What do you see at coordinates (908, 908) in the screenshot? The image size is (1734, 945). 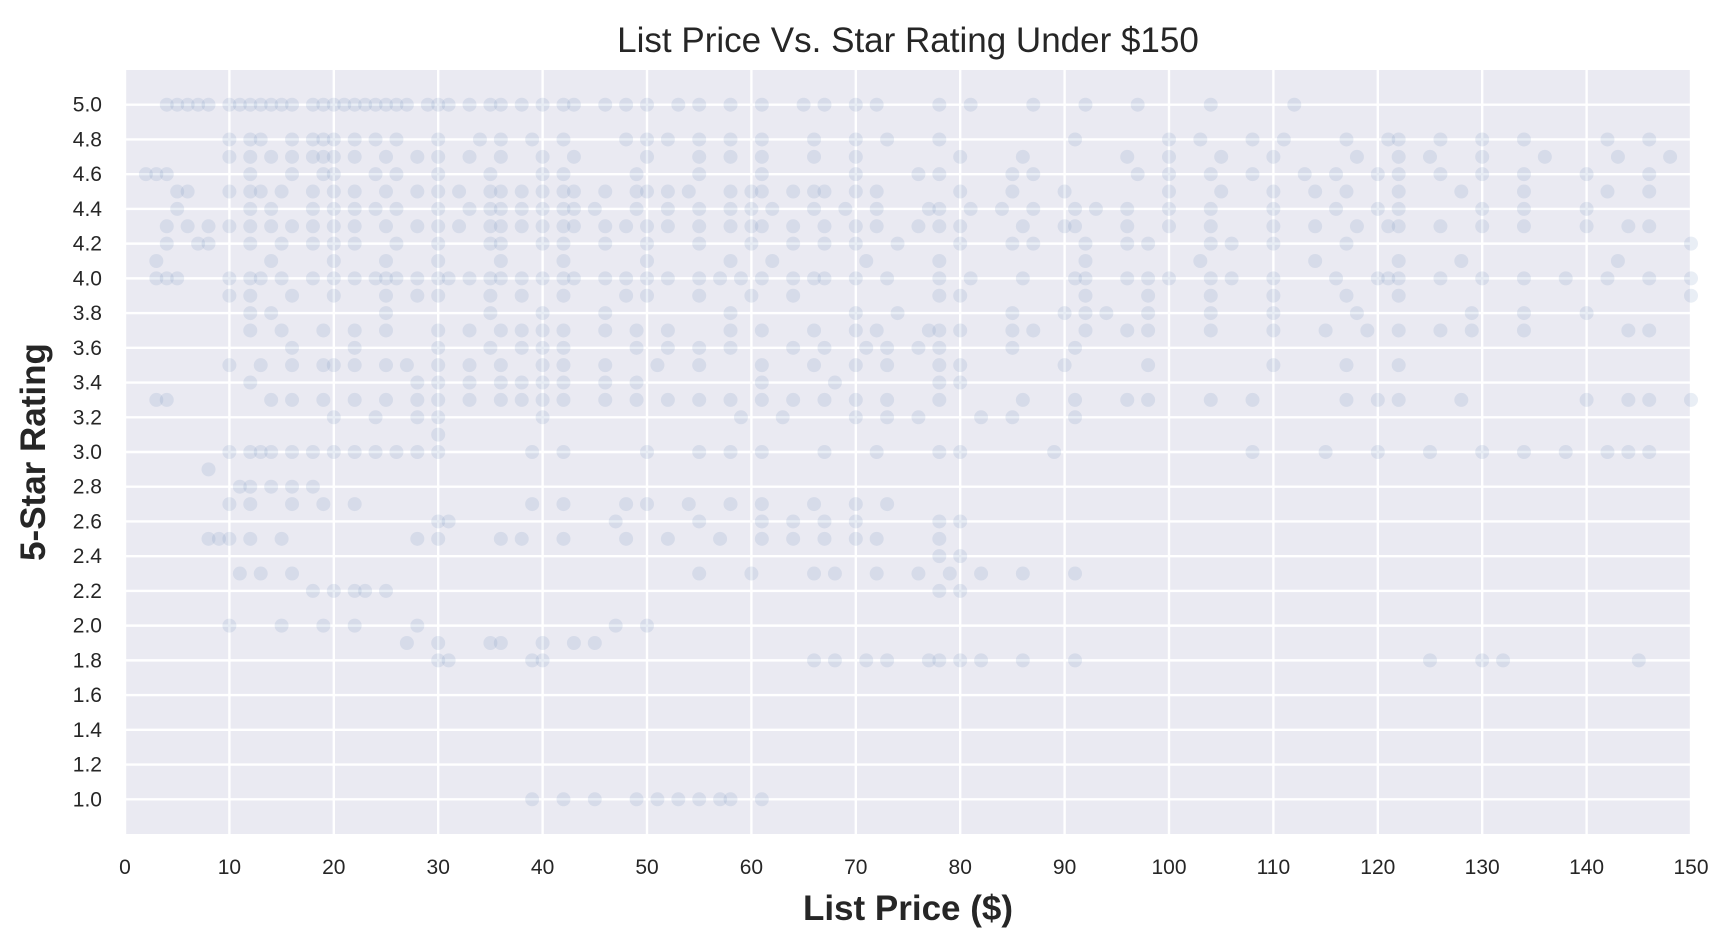 I see `x-axis-label: List Price ($)` at bounding box center [908, 908].